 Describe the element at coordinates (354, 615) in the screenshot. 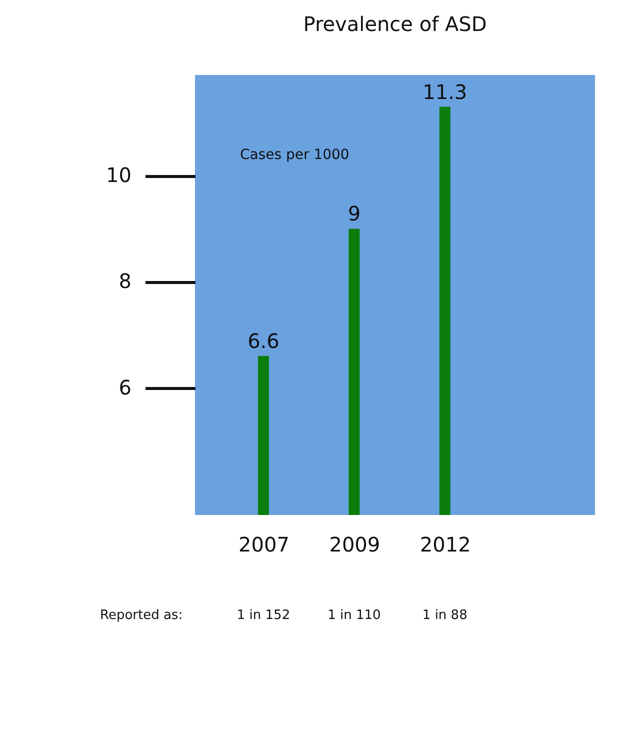

I see `text: 1 in 110` at that location.